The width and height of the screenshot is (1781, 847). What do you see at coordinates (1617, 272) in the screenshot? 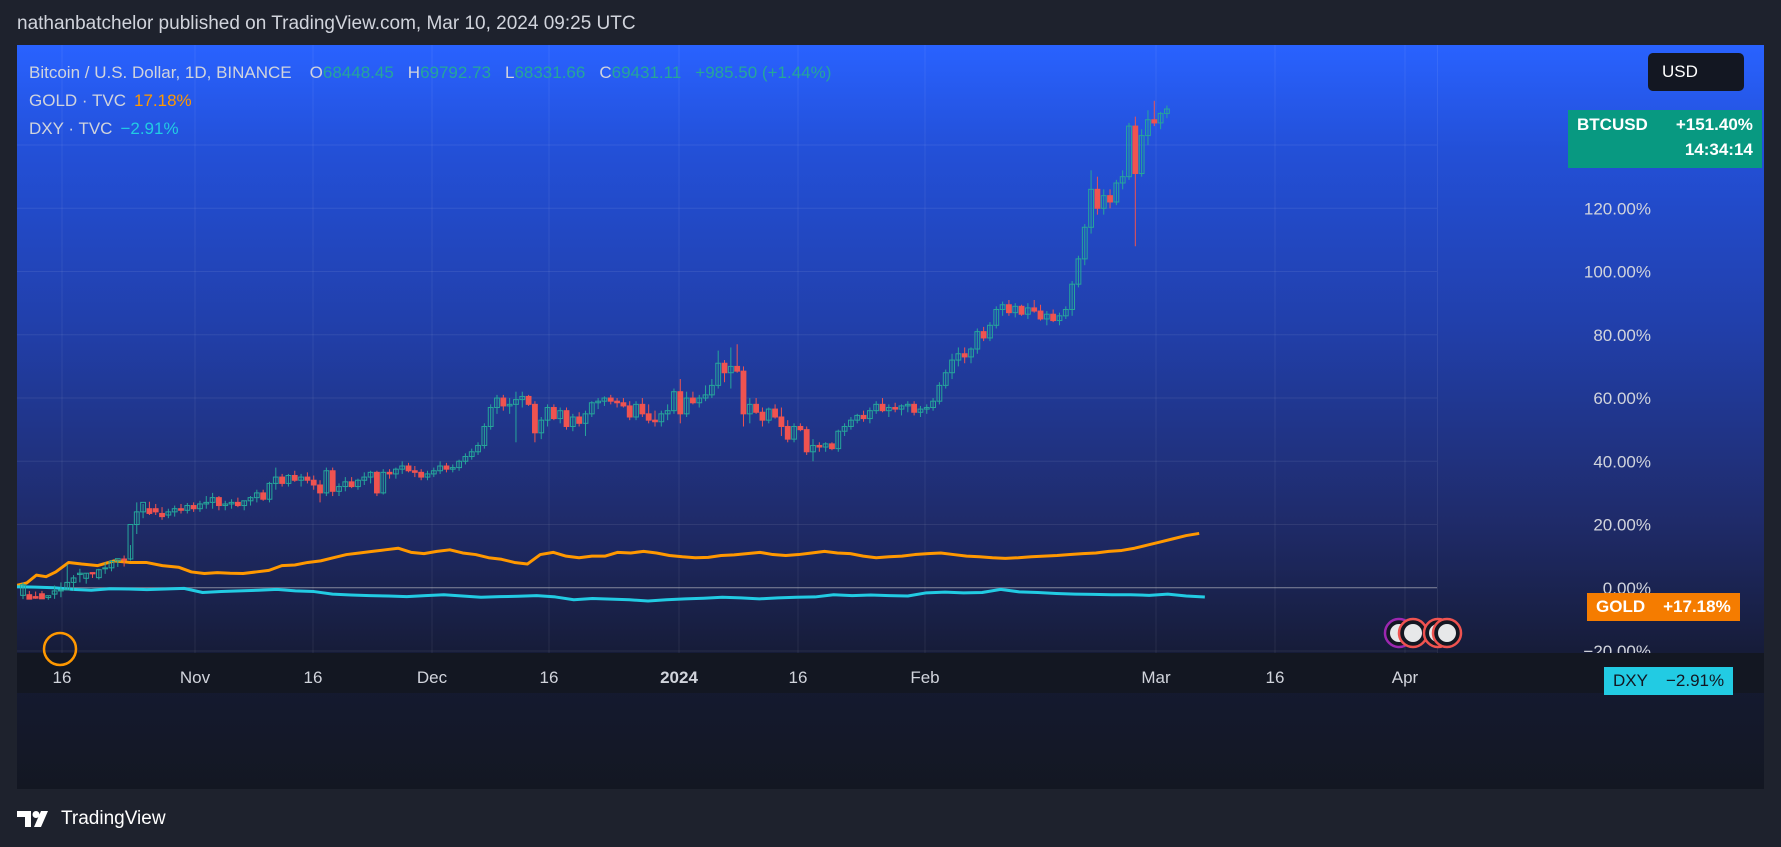
I see `y-tick-label: 100.00%` at bounding box center [1617, 272].